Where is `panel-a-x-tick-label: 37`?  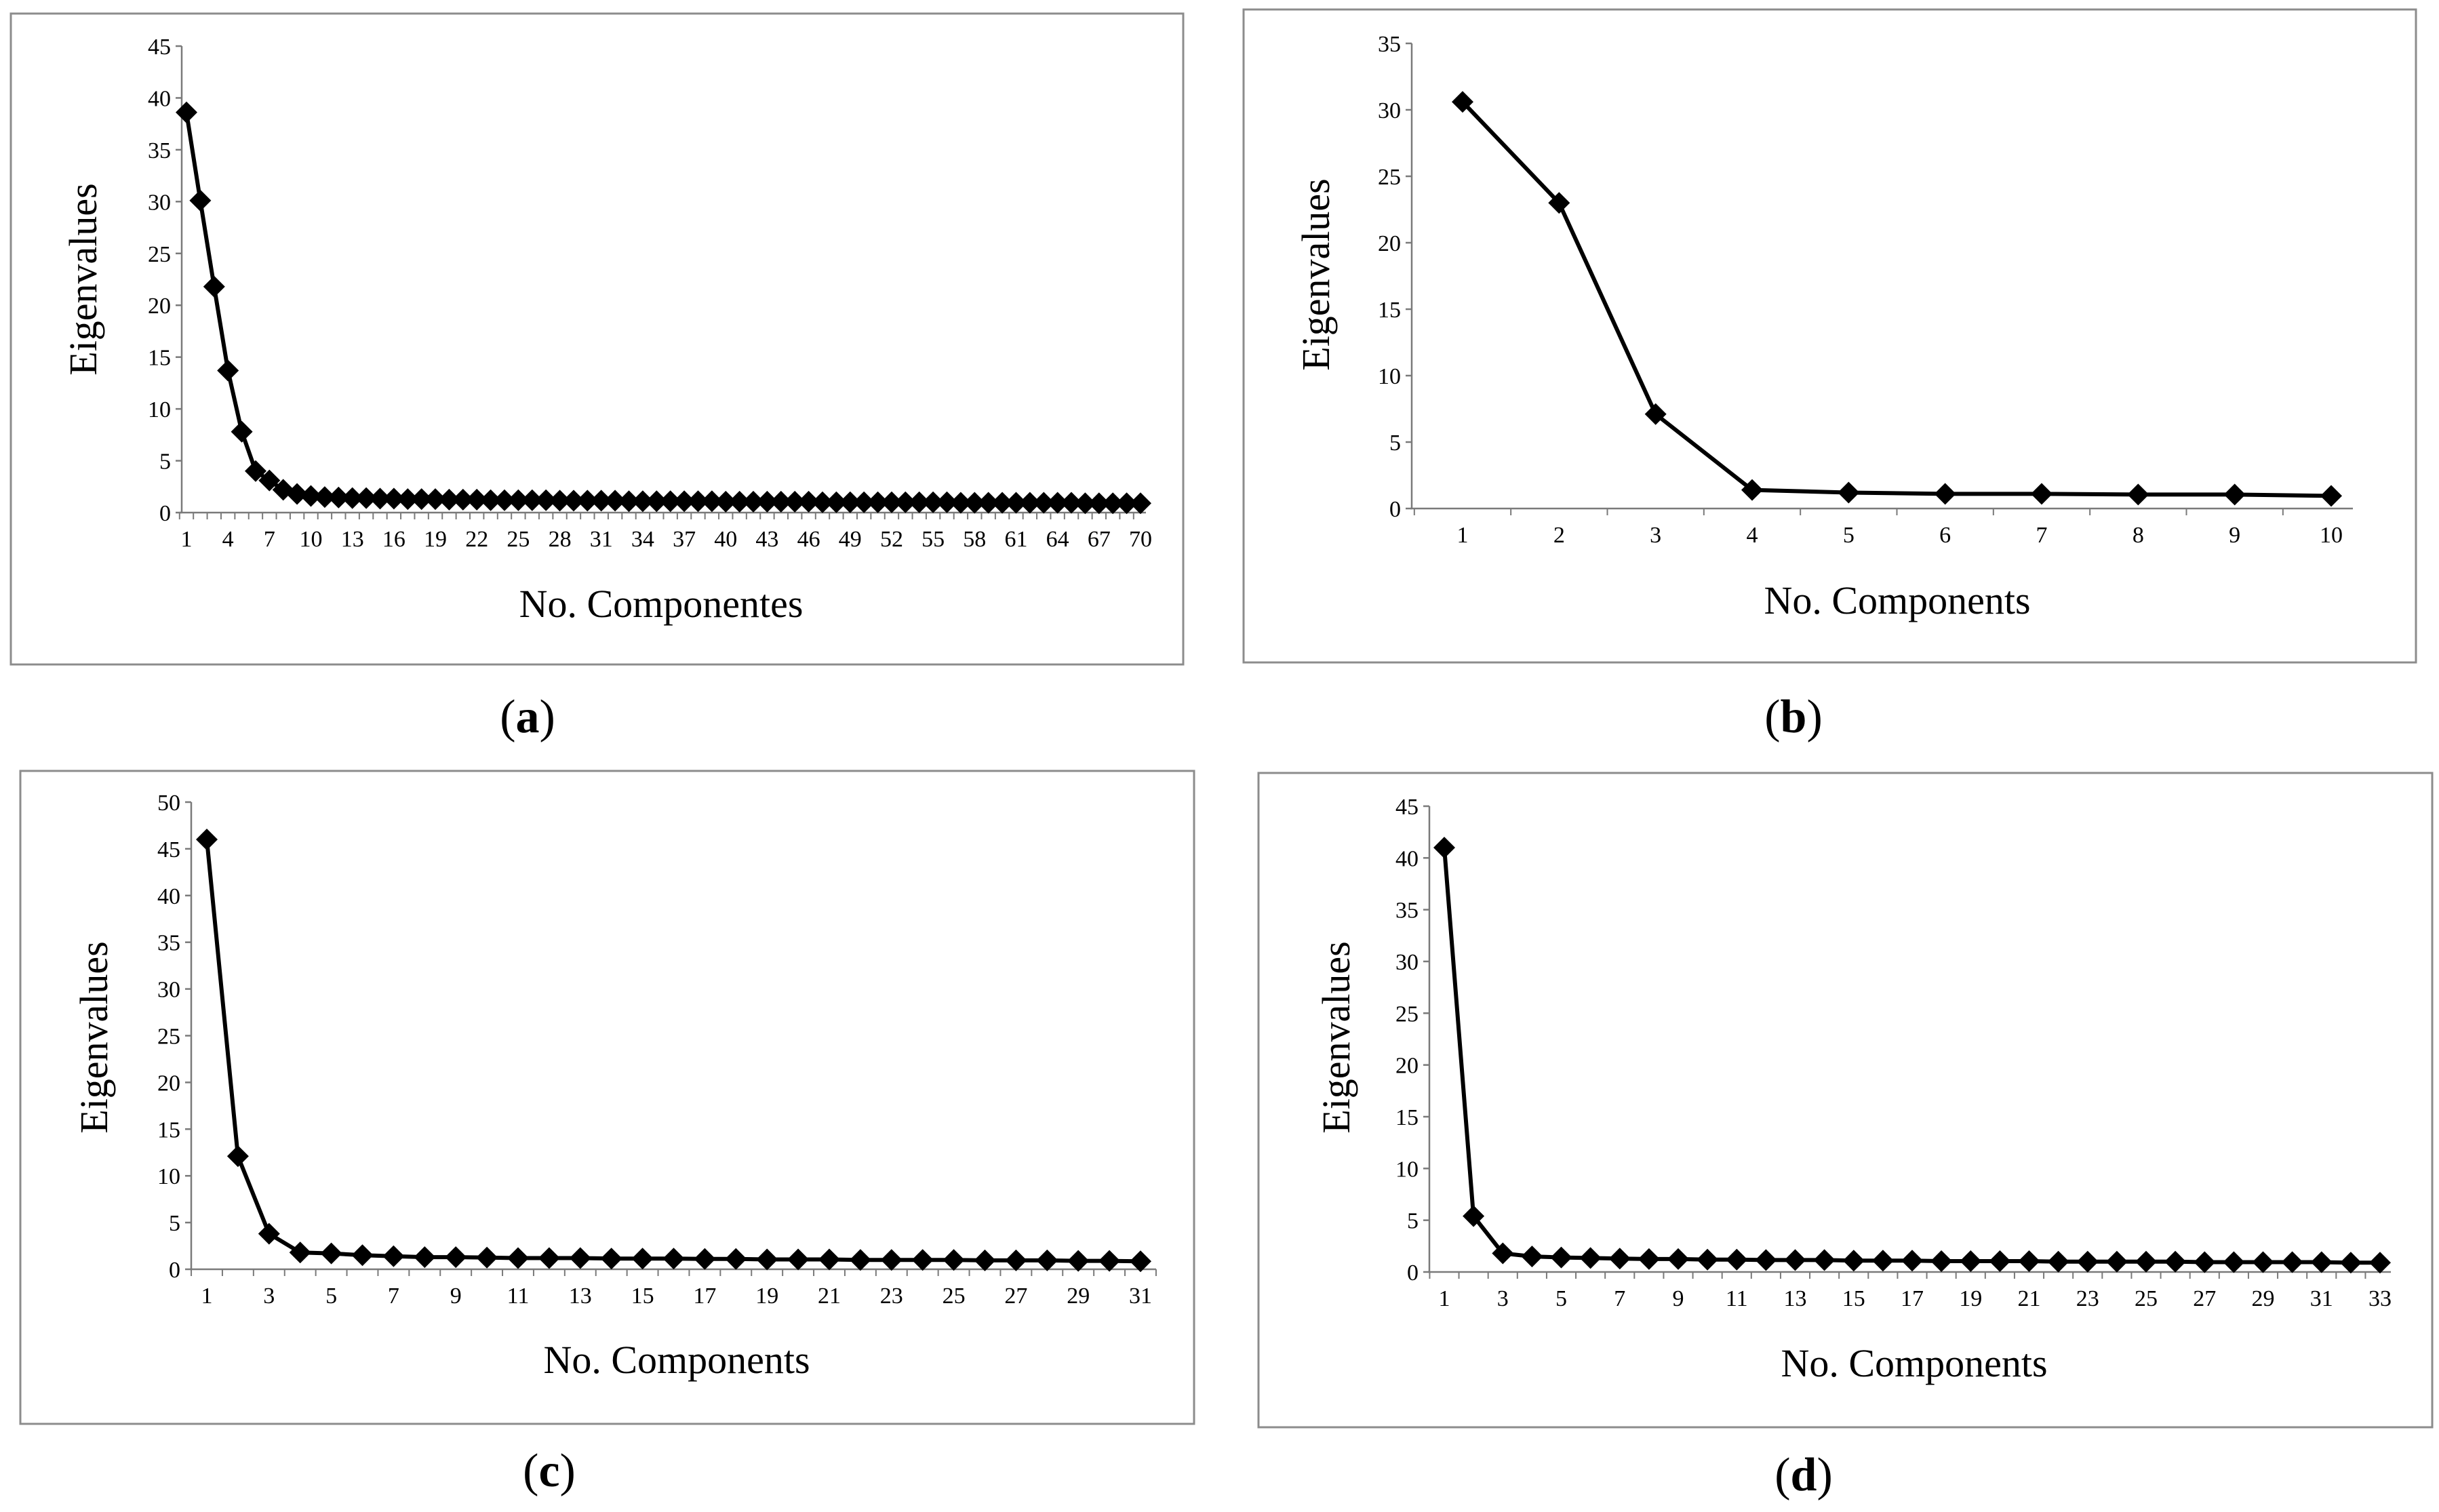
panel-a-x-tick-label: 37 is located at coordinates (684, 540).